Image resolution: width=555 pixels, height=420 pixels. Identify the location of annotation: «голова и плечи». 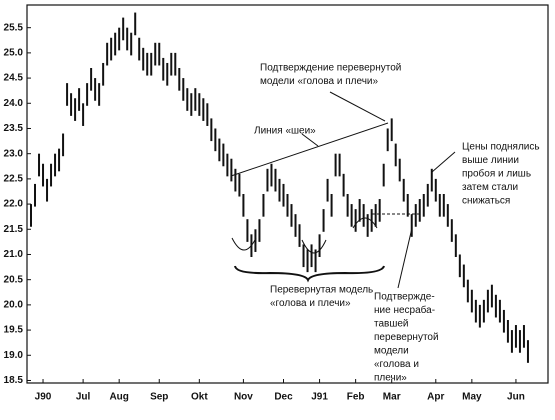
(310, 303).